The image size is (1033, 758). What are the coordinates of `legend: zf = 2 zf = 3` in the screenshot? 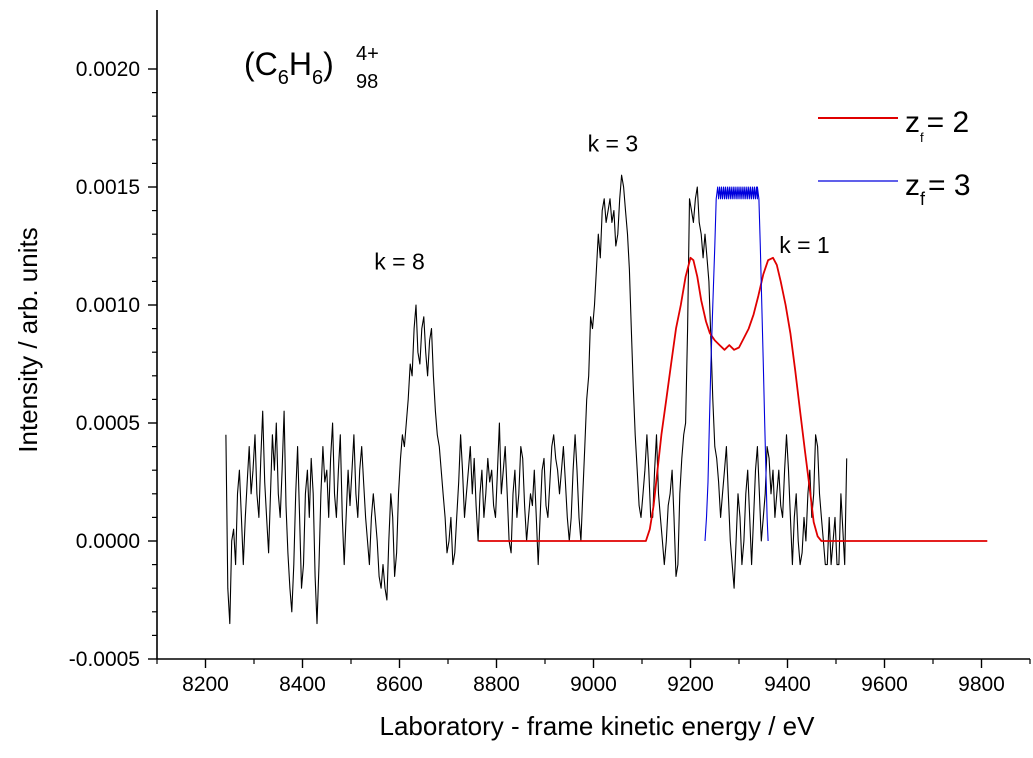 It's located at (894, 157).